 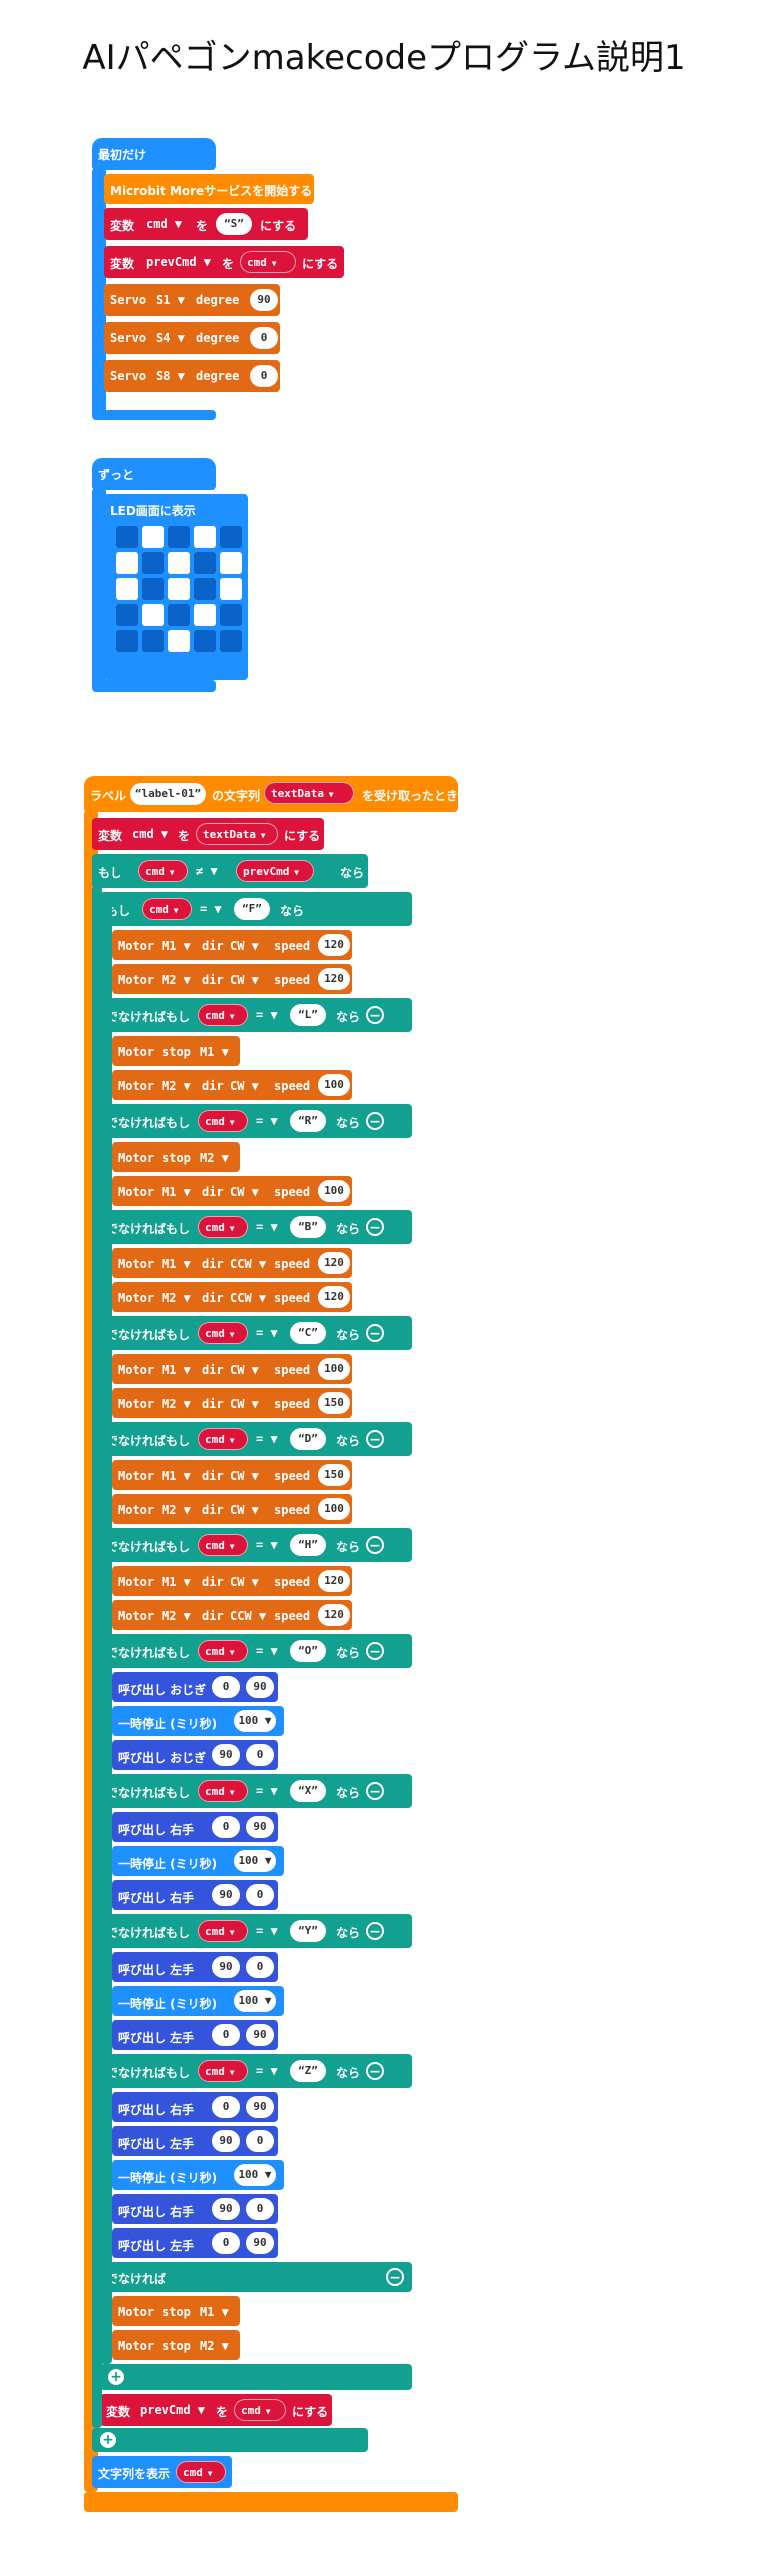 What do you see at coordinates (170, 338) in the screenshot?
I see `servo-pin: S4 ▼` at bounding box center [170, 338].